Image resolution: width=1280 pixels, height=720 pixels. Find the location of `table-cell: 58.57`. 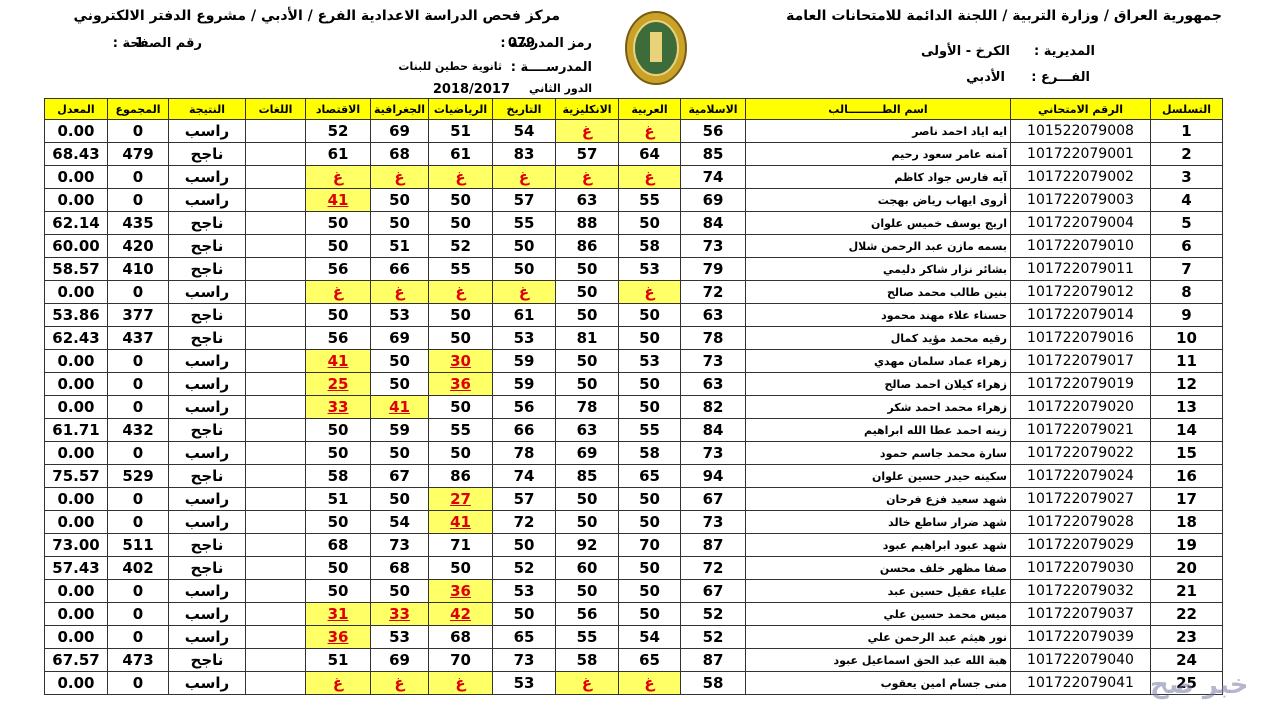

table-cell: 58.57 is located at coordinates (76, 269).